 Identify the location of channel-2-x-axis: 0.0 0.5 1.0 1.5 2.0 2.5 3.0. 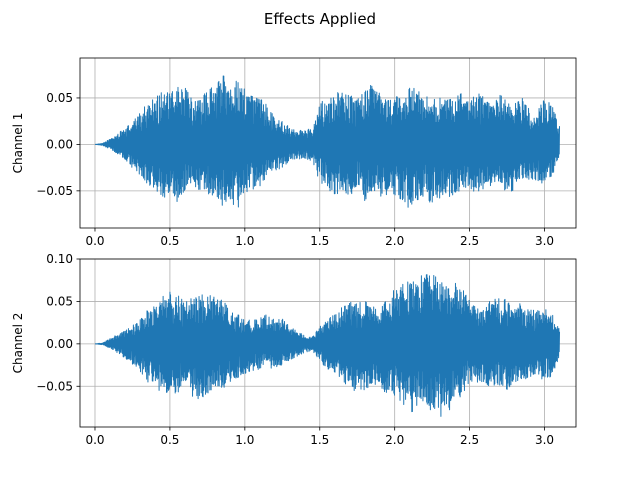
(319, 437).